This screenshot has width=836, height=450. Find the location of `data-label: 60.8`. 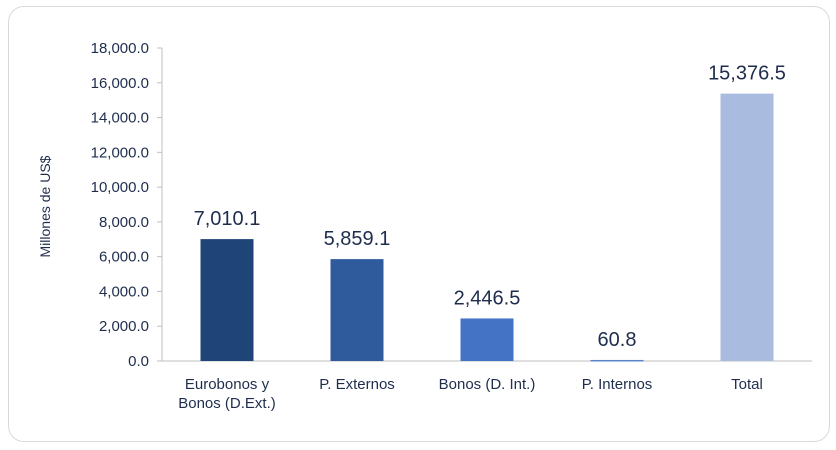

data-label: 60.8 is located at coordinates (617, 340).